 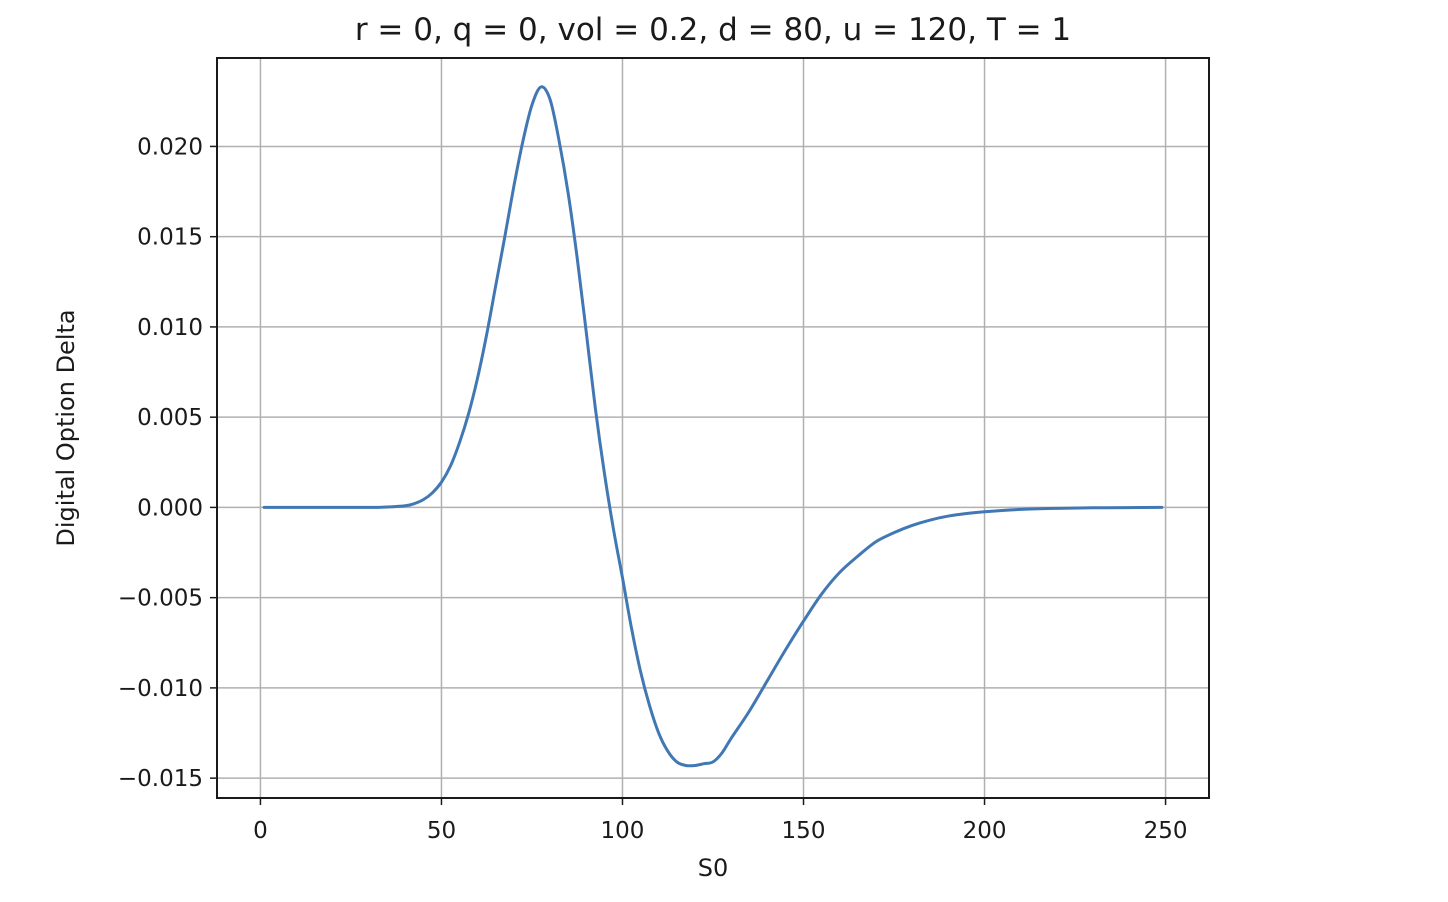 I want to click on x-tick-label: 200, so click(x=985, y=831).